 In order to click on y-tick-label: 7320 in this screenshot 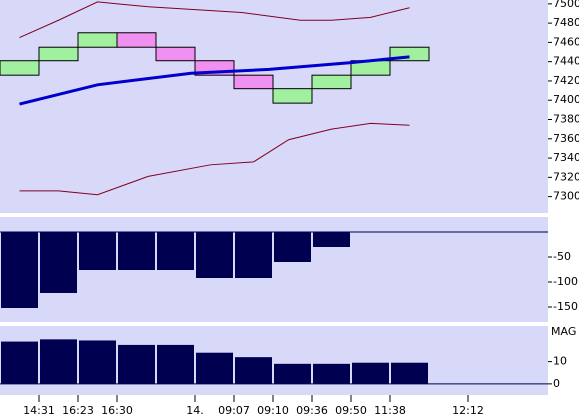, I will do `click(566, 176)`.